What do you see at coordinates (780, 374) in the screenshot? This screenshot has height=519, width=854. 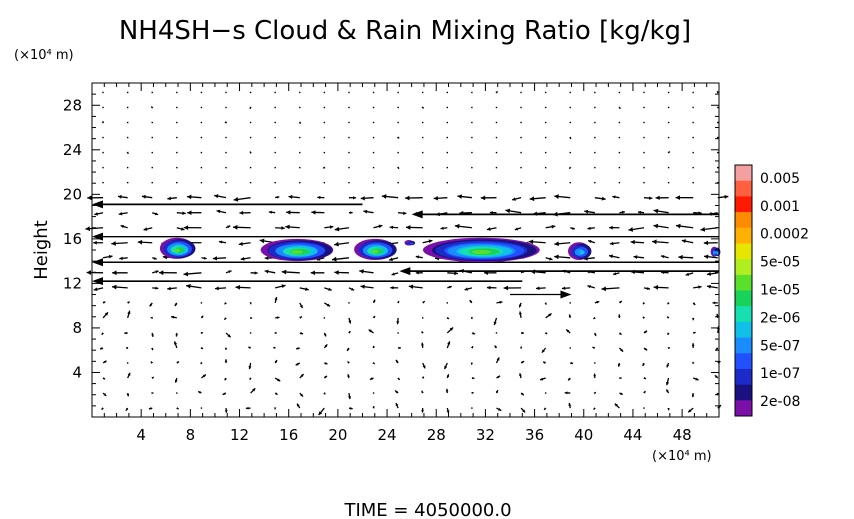 I see `legend-label: 1e-07` at bounding box center [780, 374].